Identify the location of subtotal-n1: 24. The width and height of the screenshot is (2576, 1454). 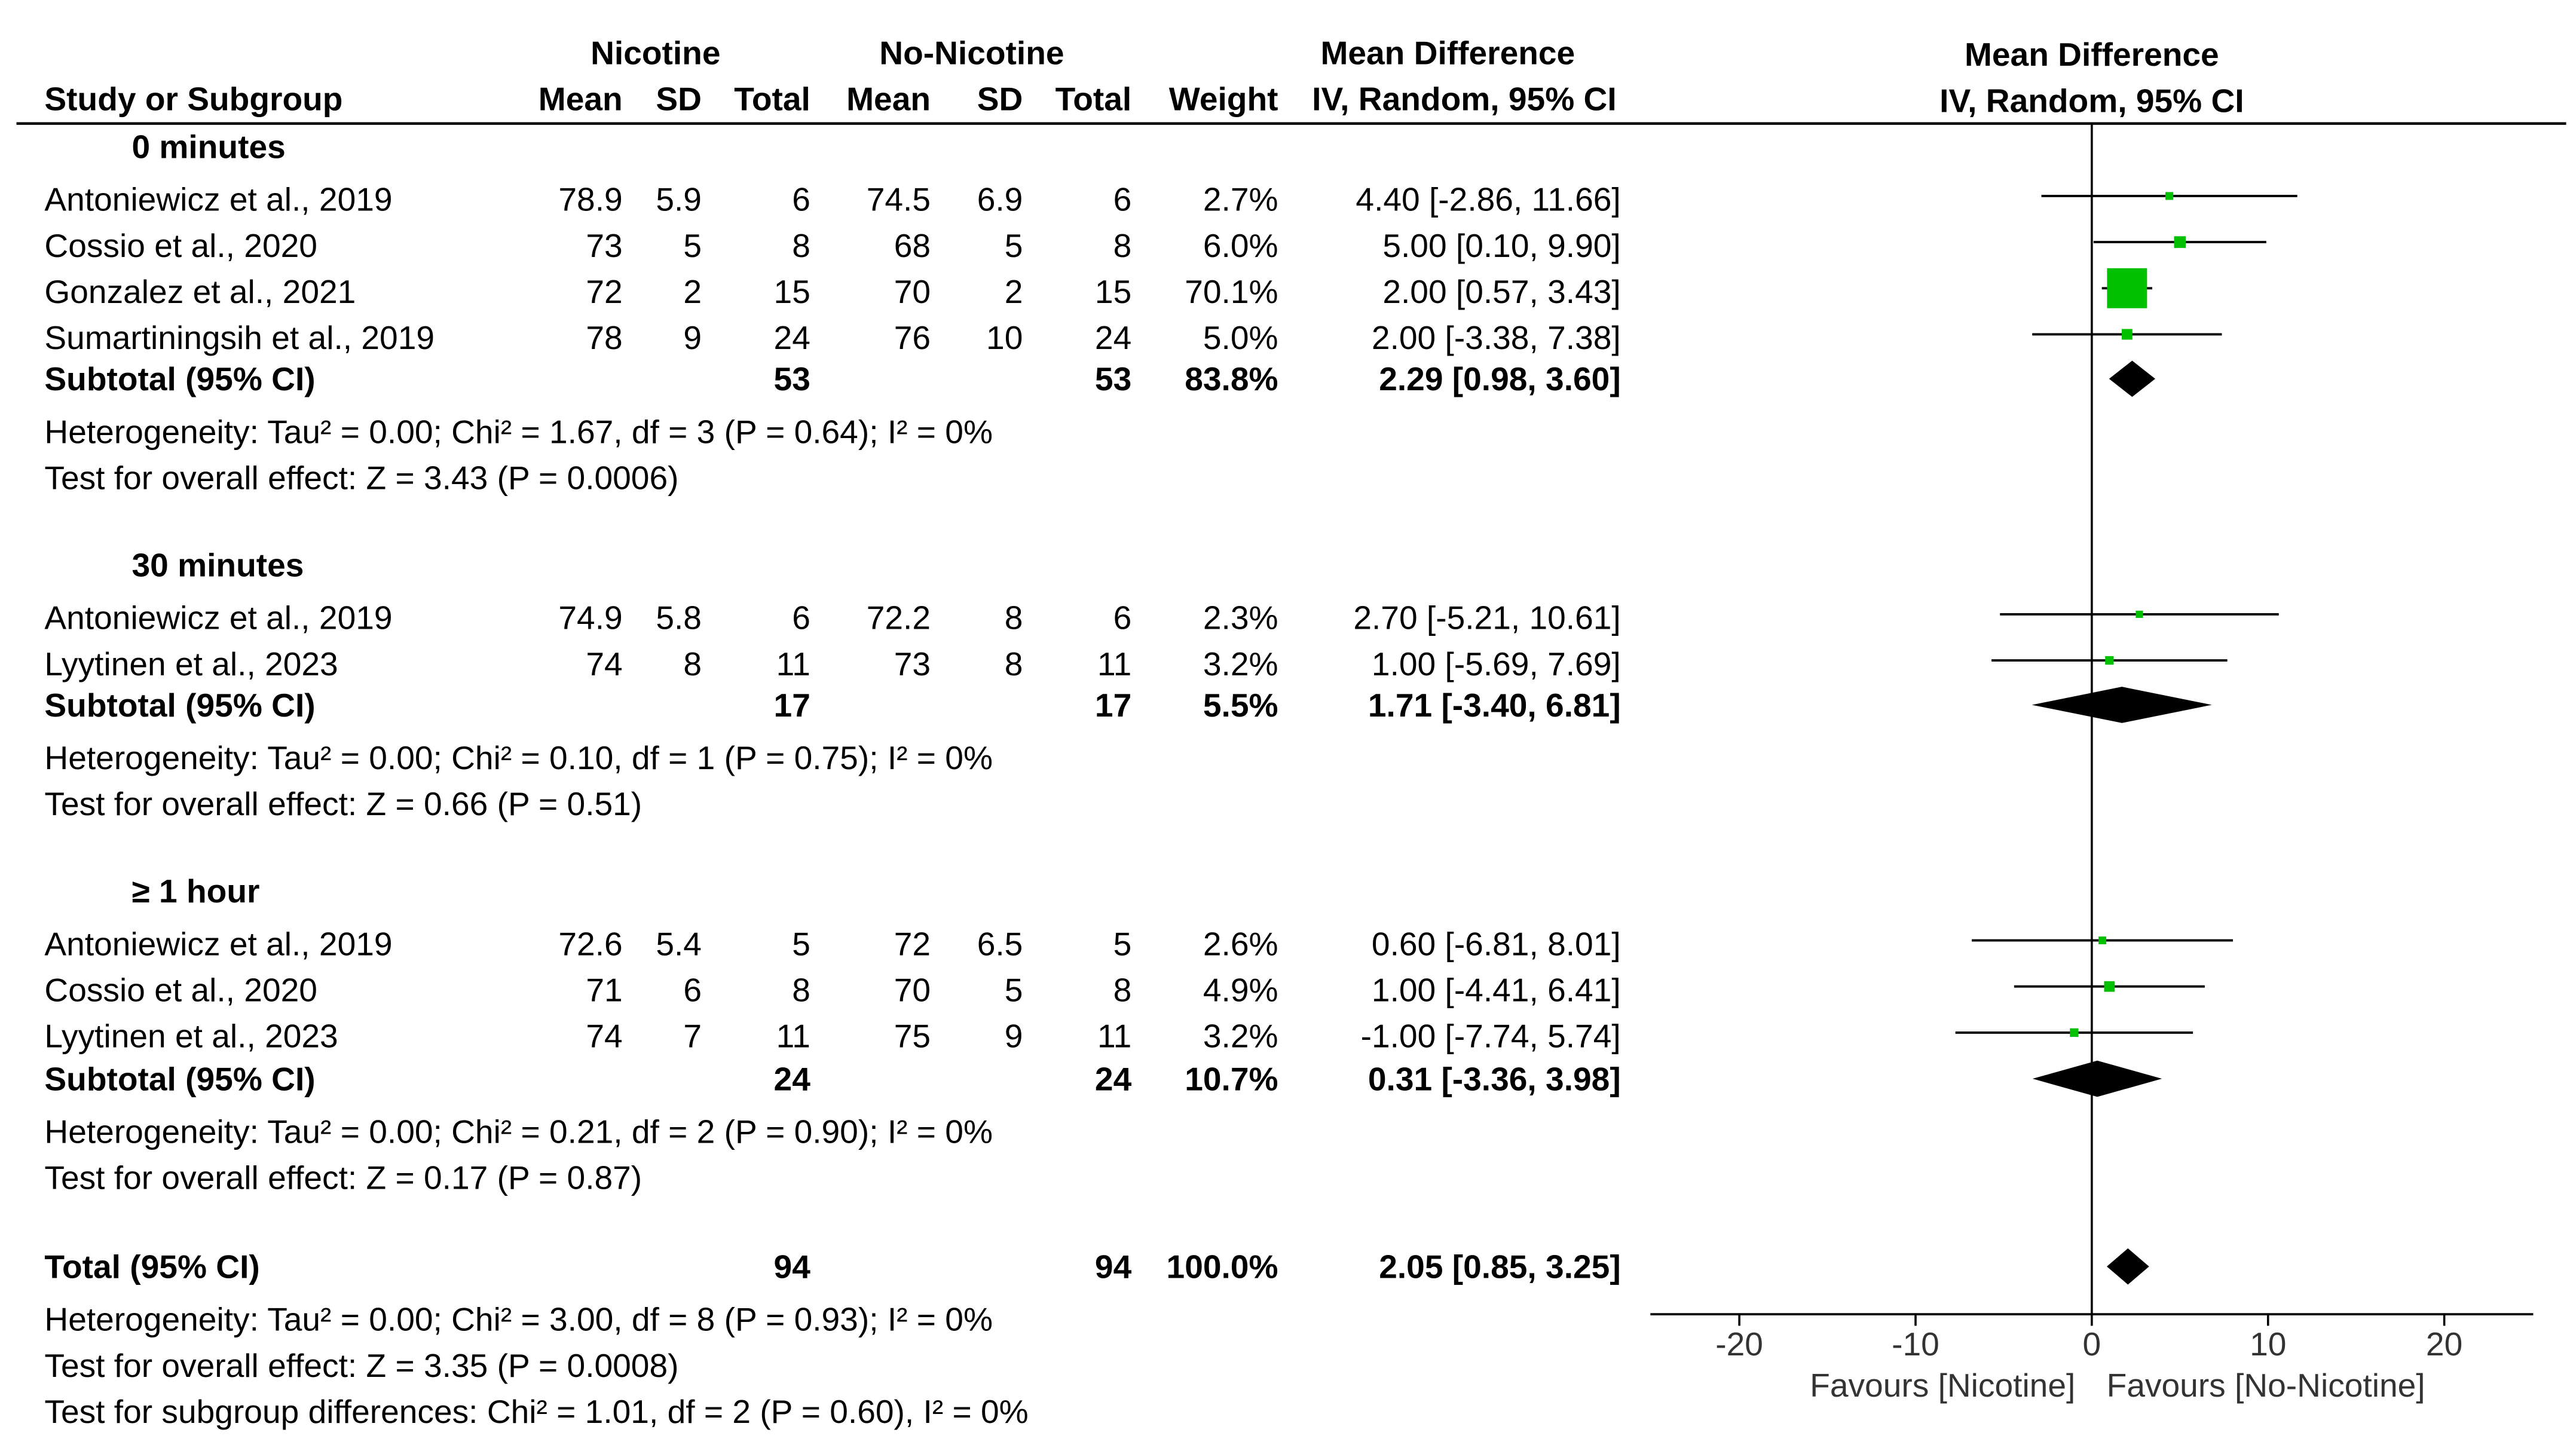
(791, 1080).